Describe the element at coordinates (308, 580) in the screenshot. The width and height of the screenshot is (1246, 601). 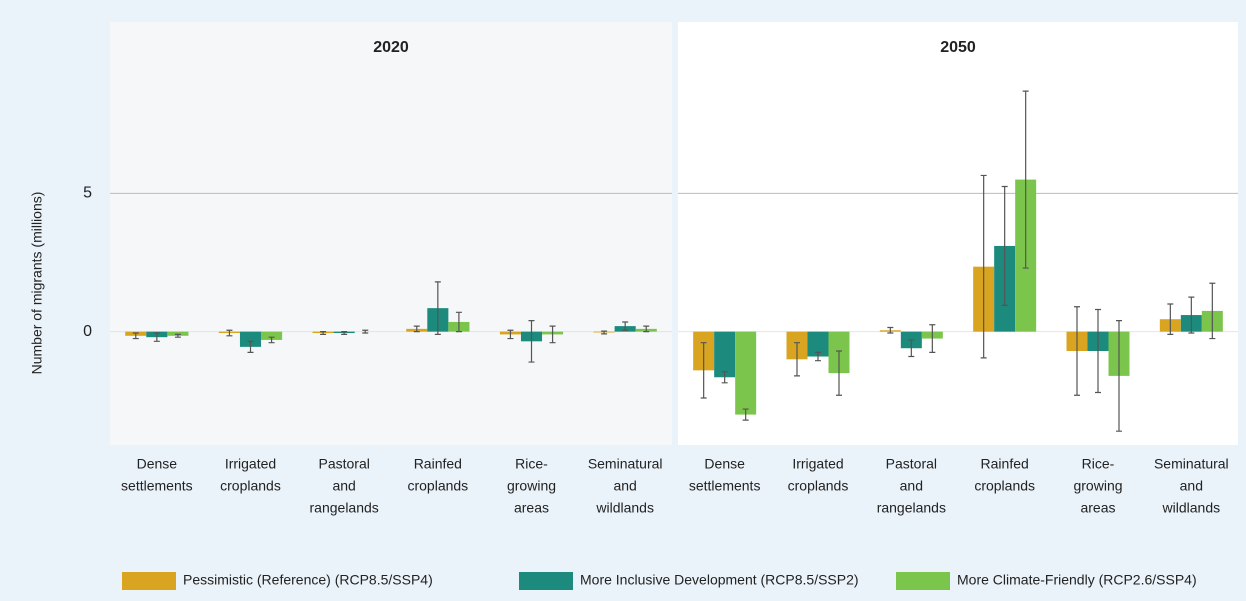
I see `legend-label: Pessimistic (Reference) (RCP8.5/SSP4)` at that location.